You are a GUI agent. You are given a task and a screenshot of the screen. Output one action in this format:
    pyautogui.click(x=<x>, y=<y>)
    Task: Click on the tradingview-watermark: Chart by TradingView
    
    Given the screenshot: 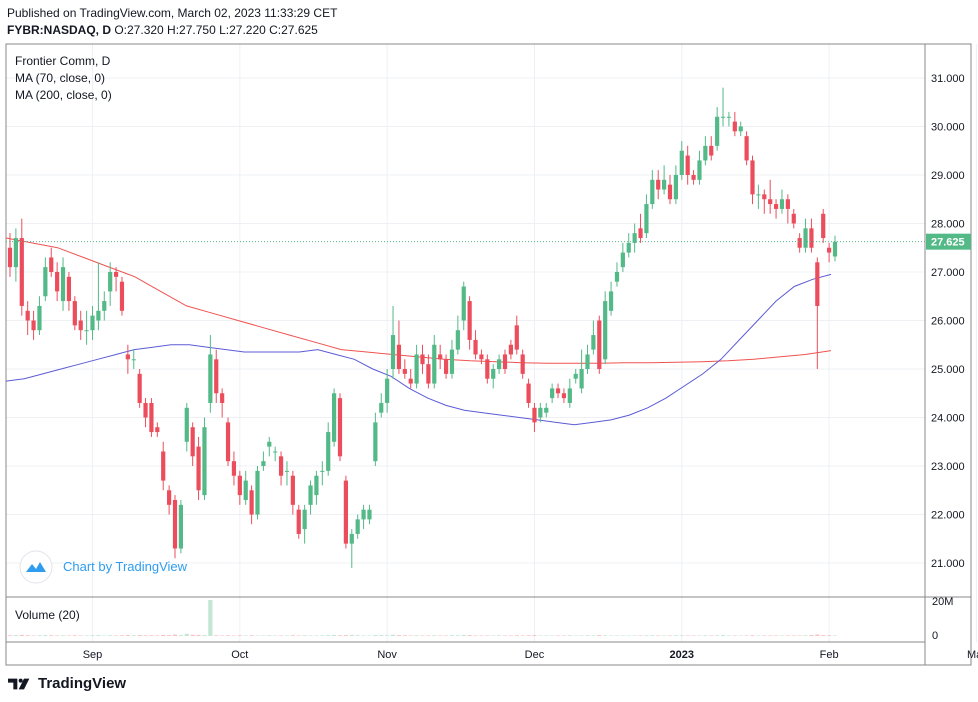 What is the action you would take?
    pyautogui.click(x=103, y=567)
    